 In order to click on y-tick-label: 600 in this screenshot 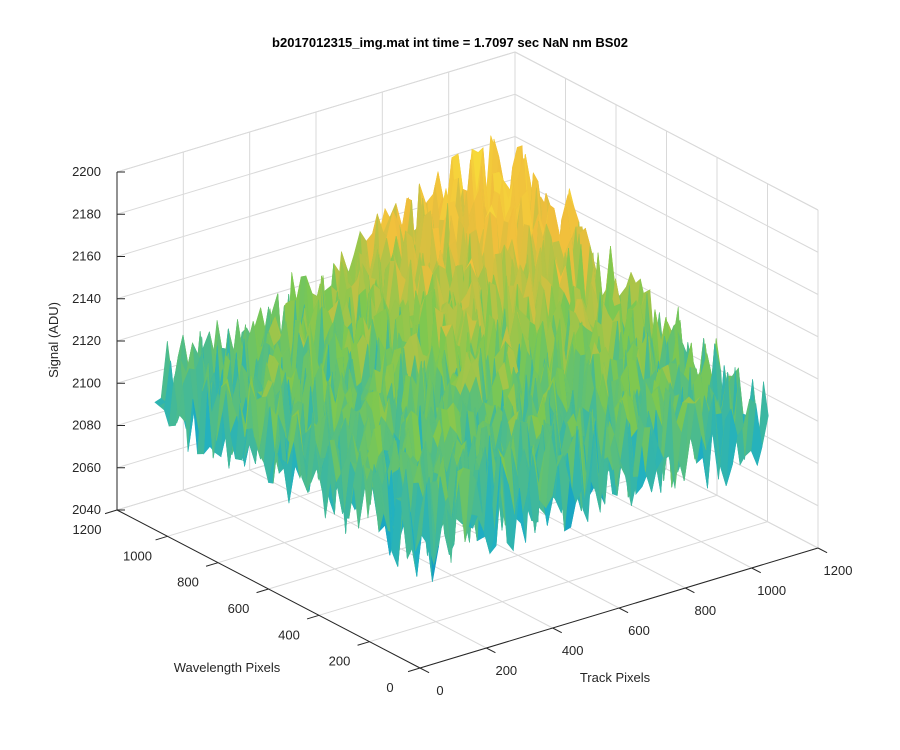, I will do `click(239, 608)`.